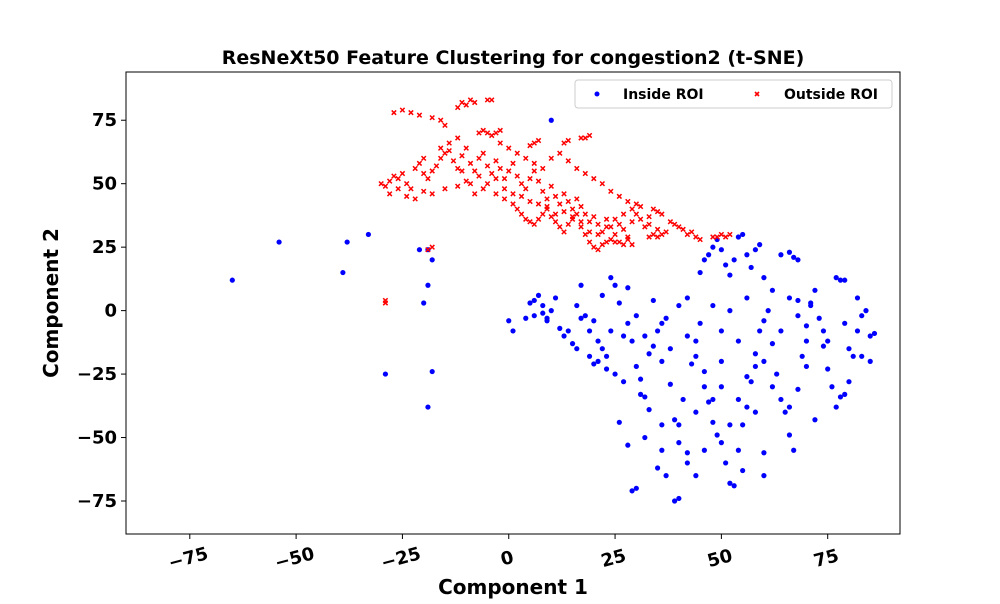 The height and width of the screenshot is (604, 1000). What do you see at coordinates (188, 558) in the screenshot?
I see `x-tick-label: −75` at bounding box center [188, 558].